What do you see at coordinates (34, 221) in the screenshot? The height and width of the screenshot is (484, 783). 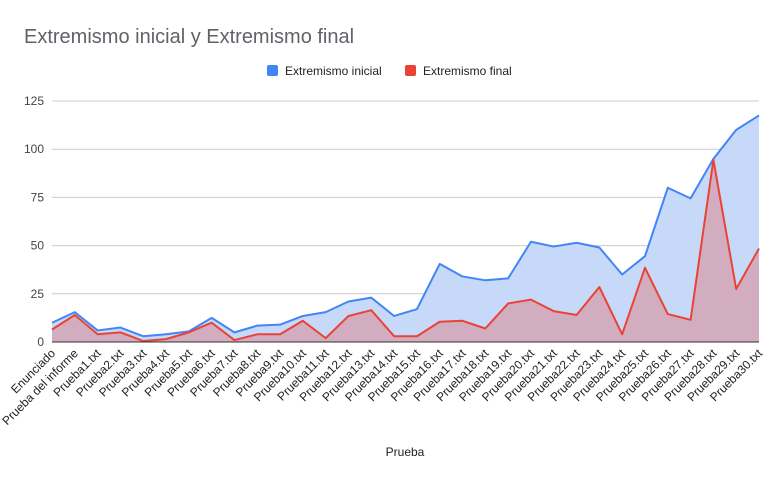 I see `y-axis-ticks: 0 25 50 75 100 125` at bounding box center [34, 221].